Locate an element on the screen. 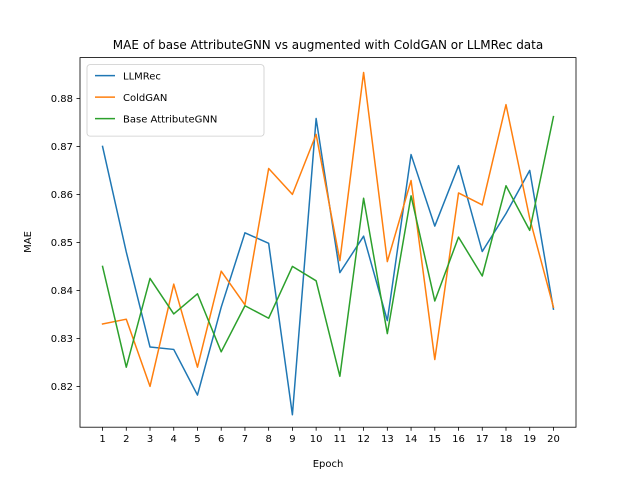 The image size is (640, 480). x-tick-label: 6 is located at coordinates (221, 439).